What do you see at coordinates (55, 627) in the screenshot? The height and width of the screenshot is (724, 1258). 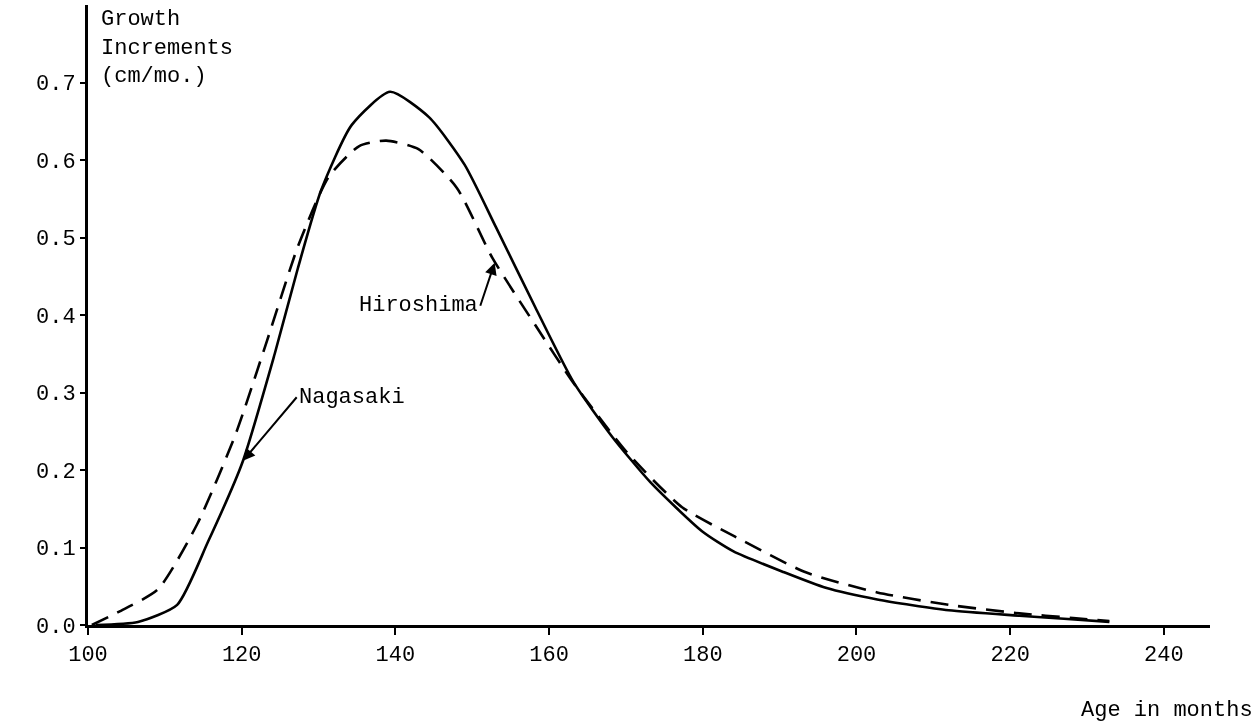 I see `y-tick-label: 0.0` at bounding box center [55, 627].